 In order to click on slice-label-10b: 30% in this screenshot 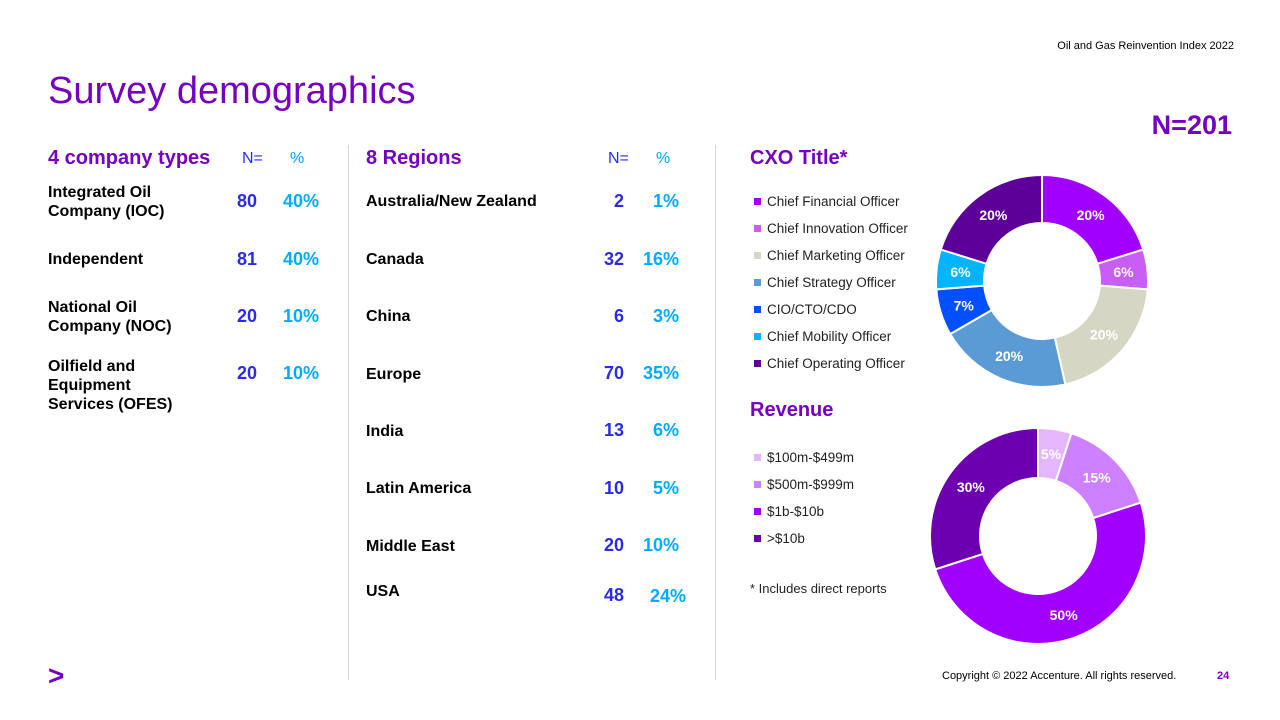, I will do `click(971, 487)`.